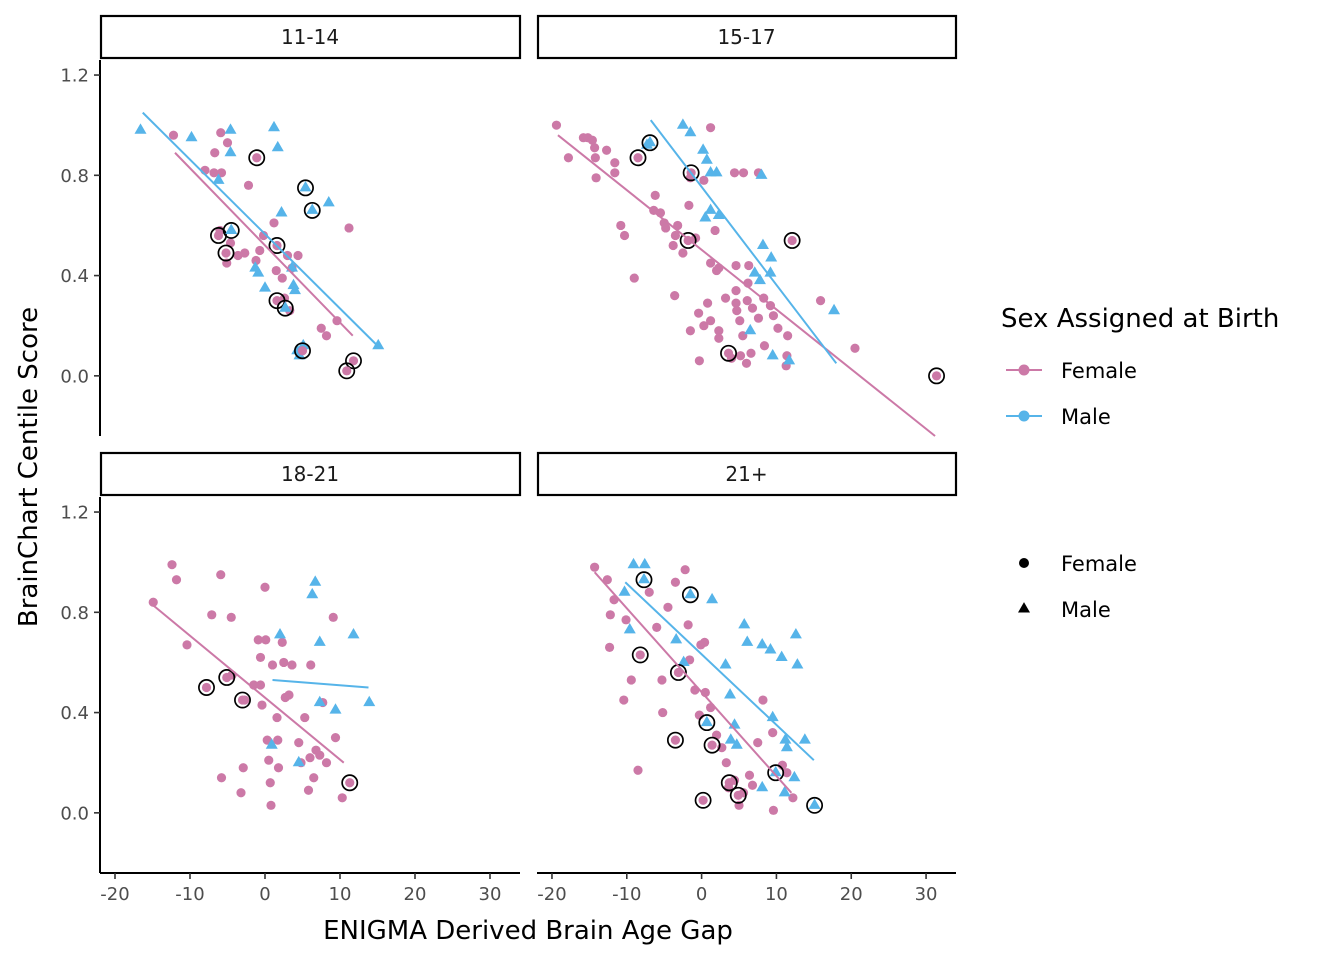 This screenshot has width=1344, height=960. I want to click on x-tick-label: 20, so click(851, 894).